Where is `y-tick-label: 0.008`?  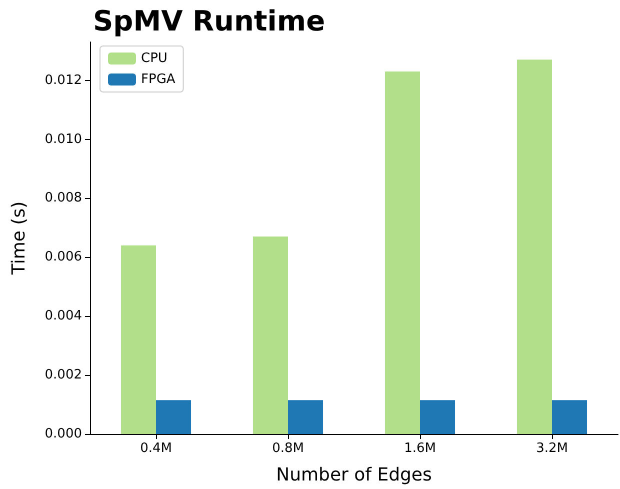
y-tick-label: 0.008 is located at coordinates (63, 198).